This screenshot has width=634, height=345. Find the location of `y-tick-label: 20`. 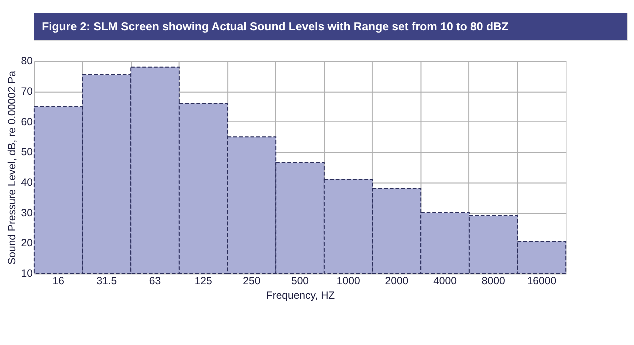

y-tick-label: 20 is located at coordinates (27, 244).